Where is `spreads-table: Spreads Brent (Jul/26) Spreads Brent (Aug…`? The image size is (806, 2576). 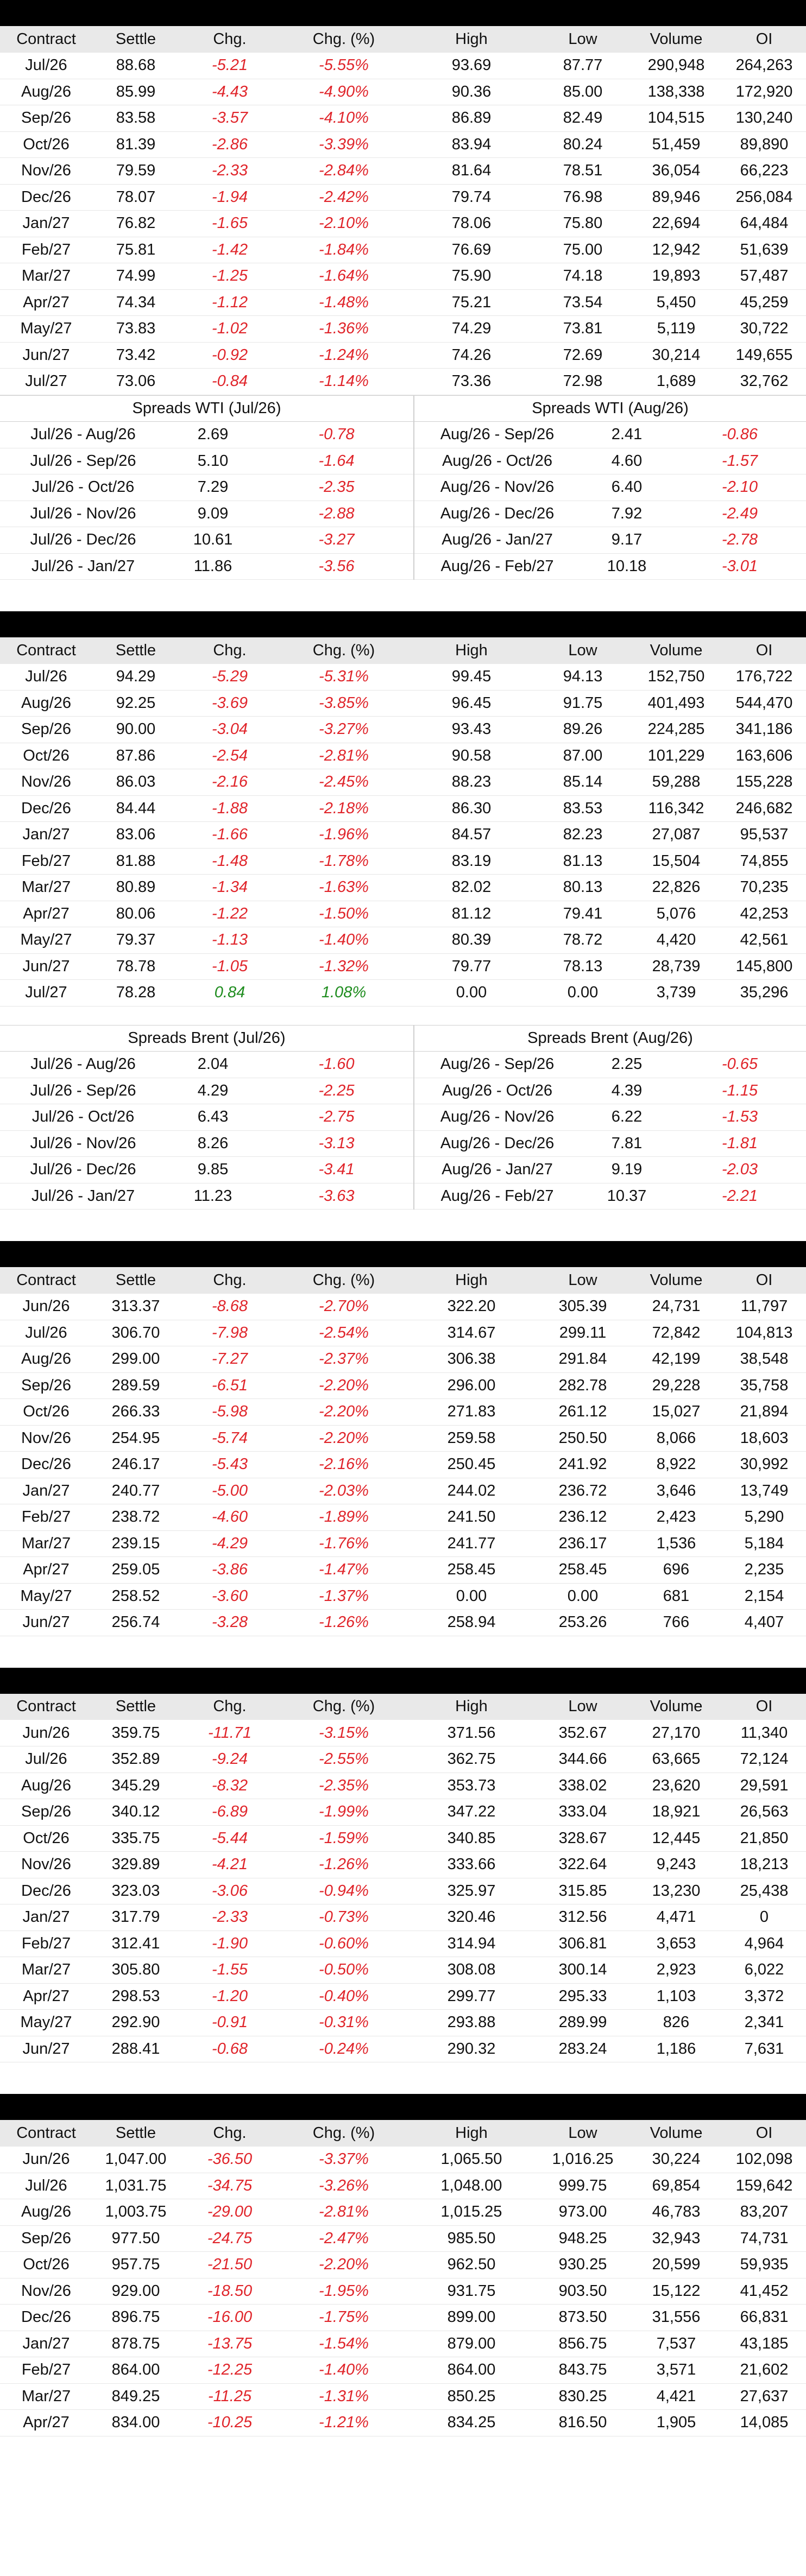 spreads-table: Spreads Brent (Jul/26) Spreads Brent (Aug… is located at coordinates (403, 1117).